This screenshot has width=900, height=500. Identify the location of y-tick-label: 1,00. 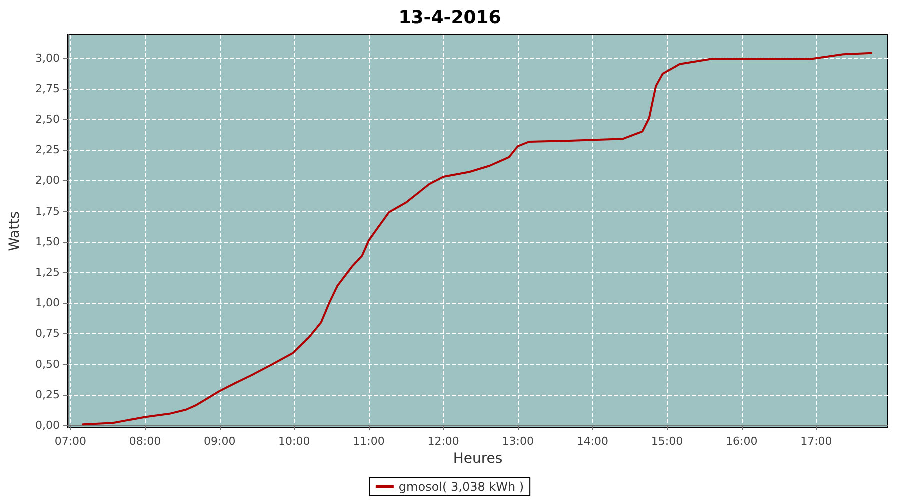
(48, 303).